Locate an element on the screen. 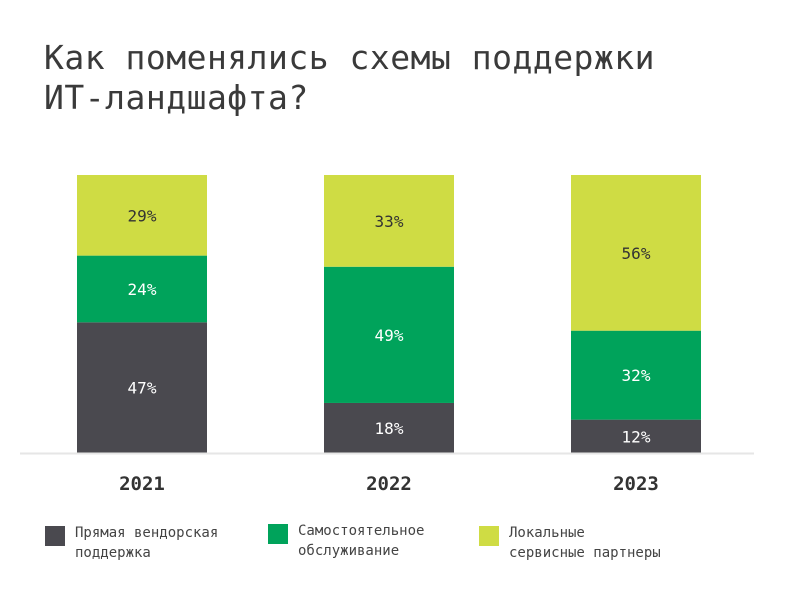 This screenshot has height=597, width=790. data-label: 56% is located at coordinates (636, 253).